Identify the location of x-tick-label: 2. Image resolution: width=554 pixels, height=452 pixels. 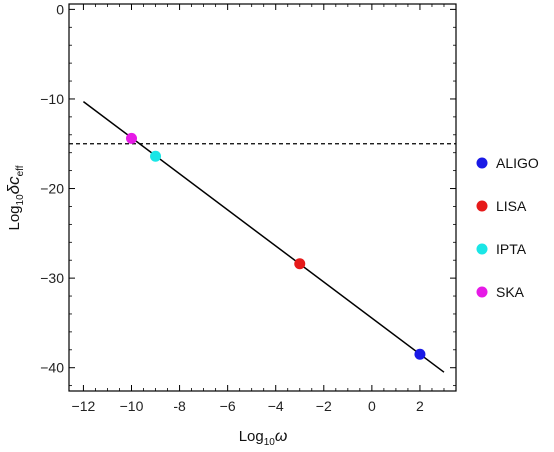
(420, 406).